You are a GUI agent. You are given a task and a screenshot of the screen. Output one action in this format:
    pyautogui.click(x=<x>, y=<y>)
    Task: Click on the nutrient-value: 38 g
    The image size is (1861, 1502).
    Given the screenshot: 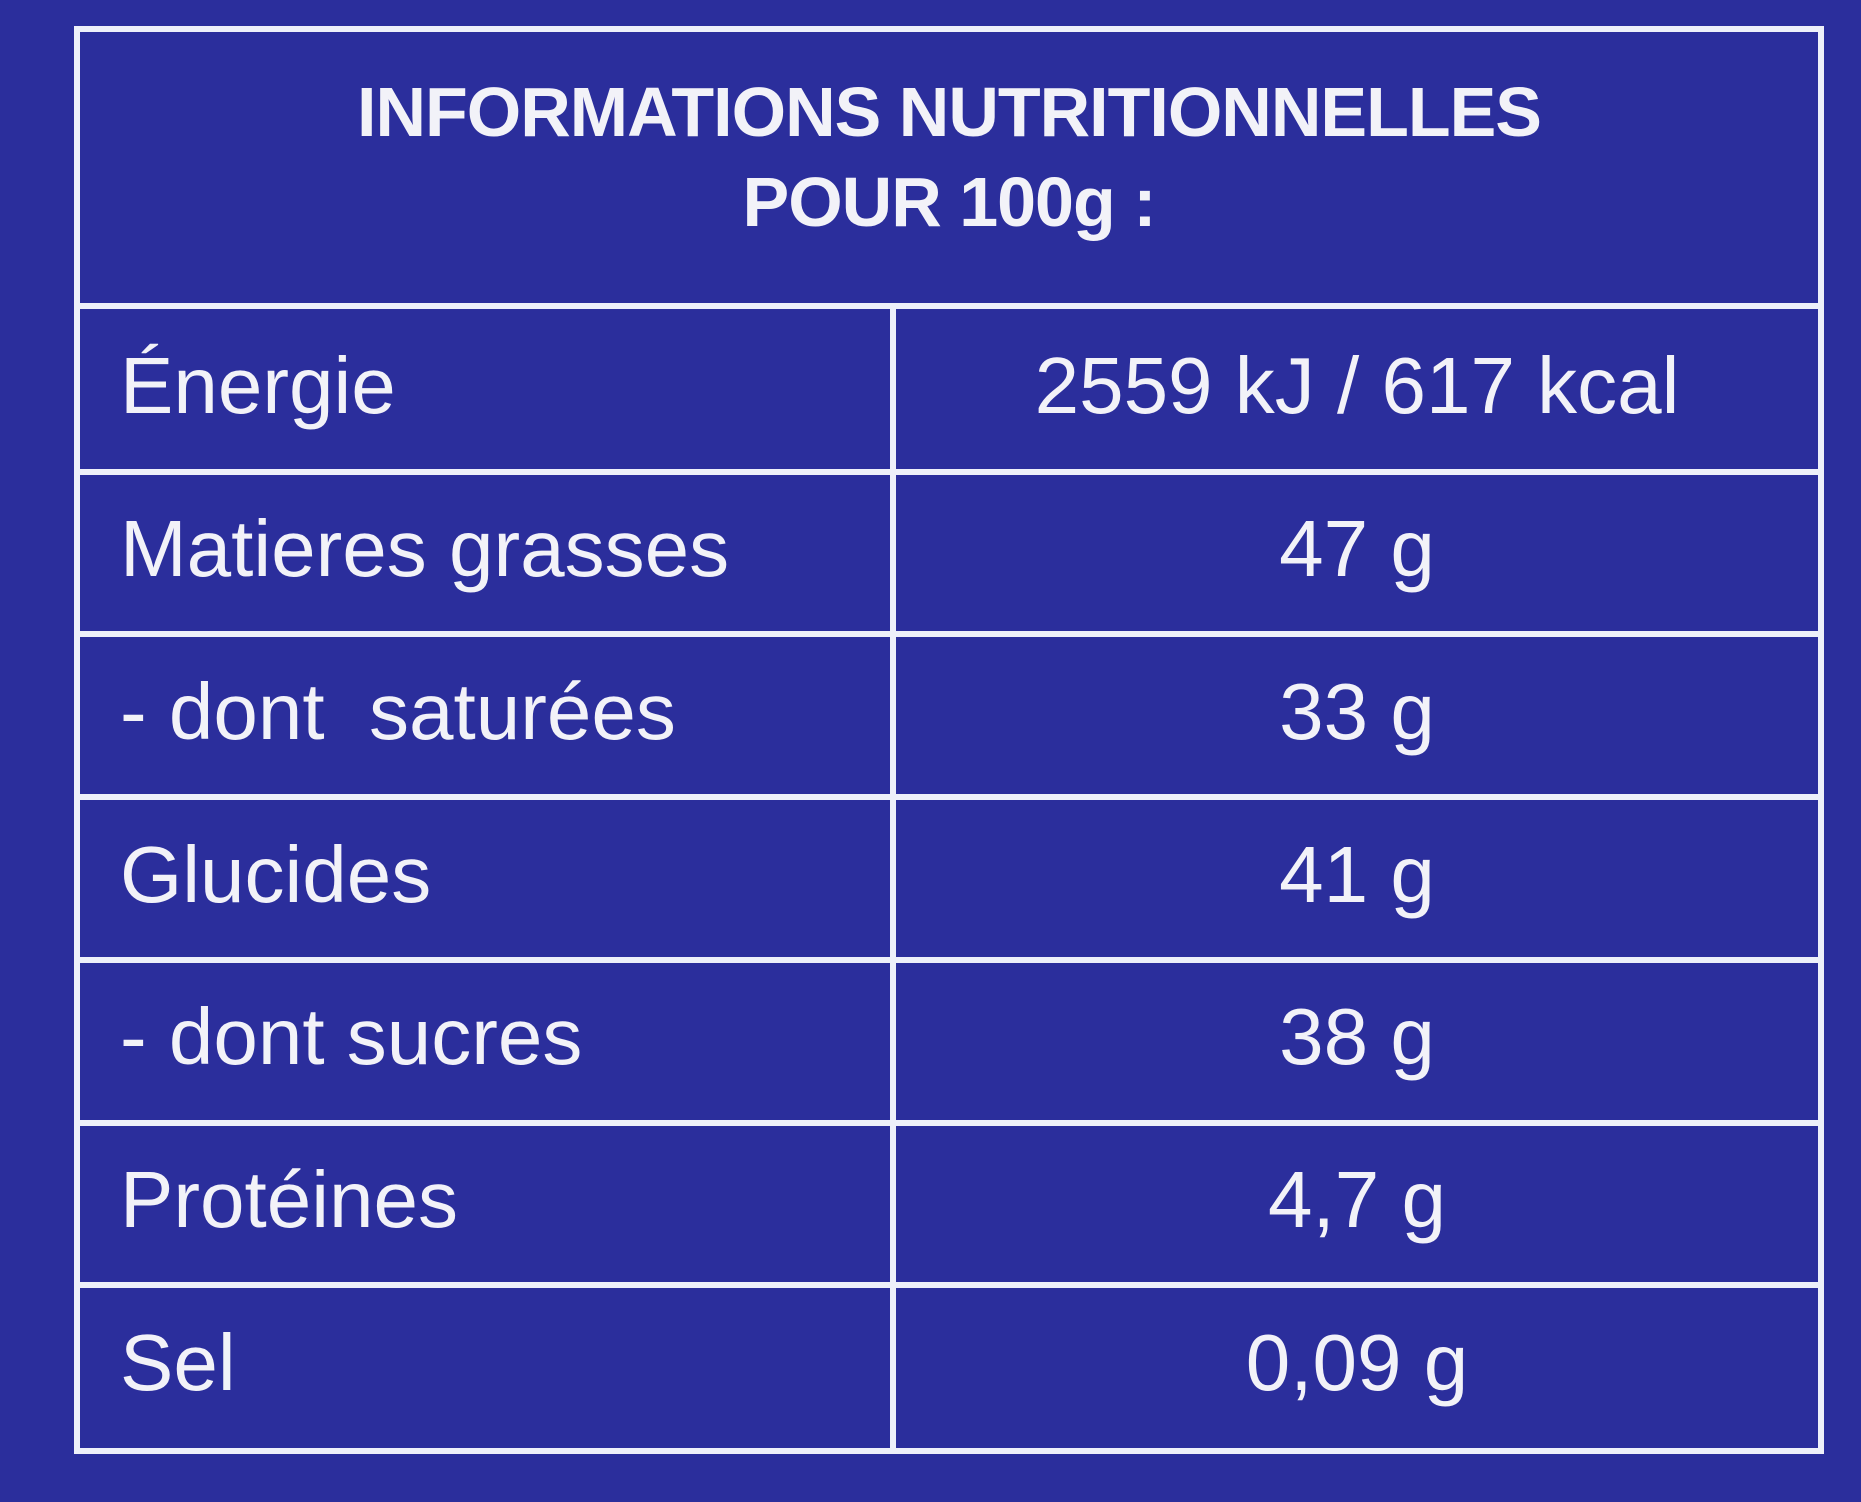 What is the action you would take?
    pyautogui.click(x=1357, y=1037)
    